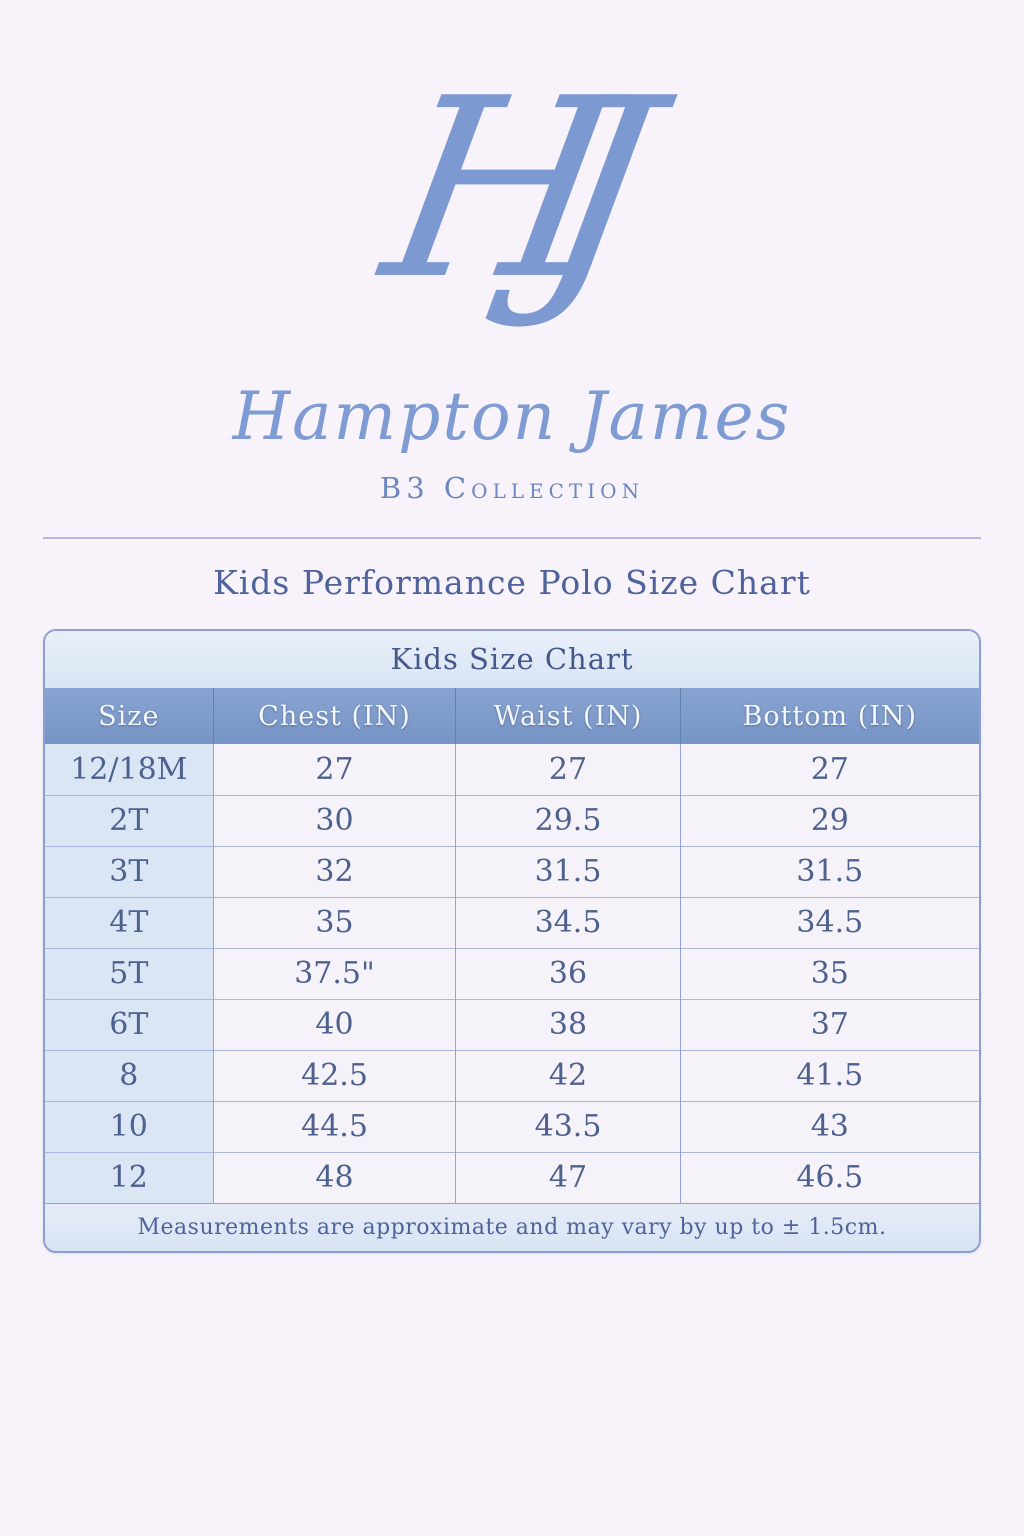  Describe the element at coordinates (129, 820) in the screenshot. I see `size-cell: 2T` at that location.